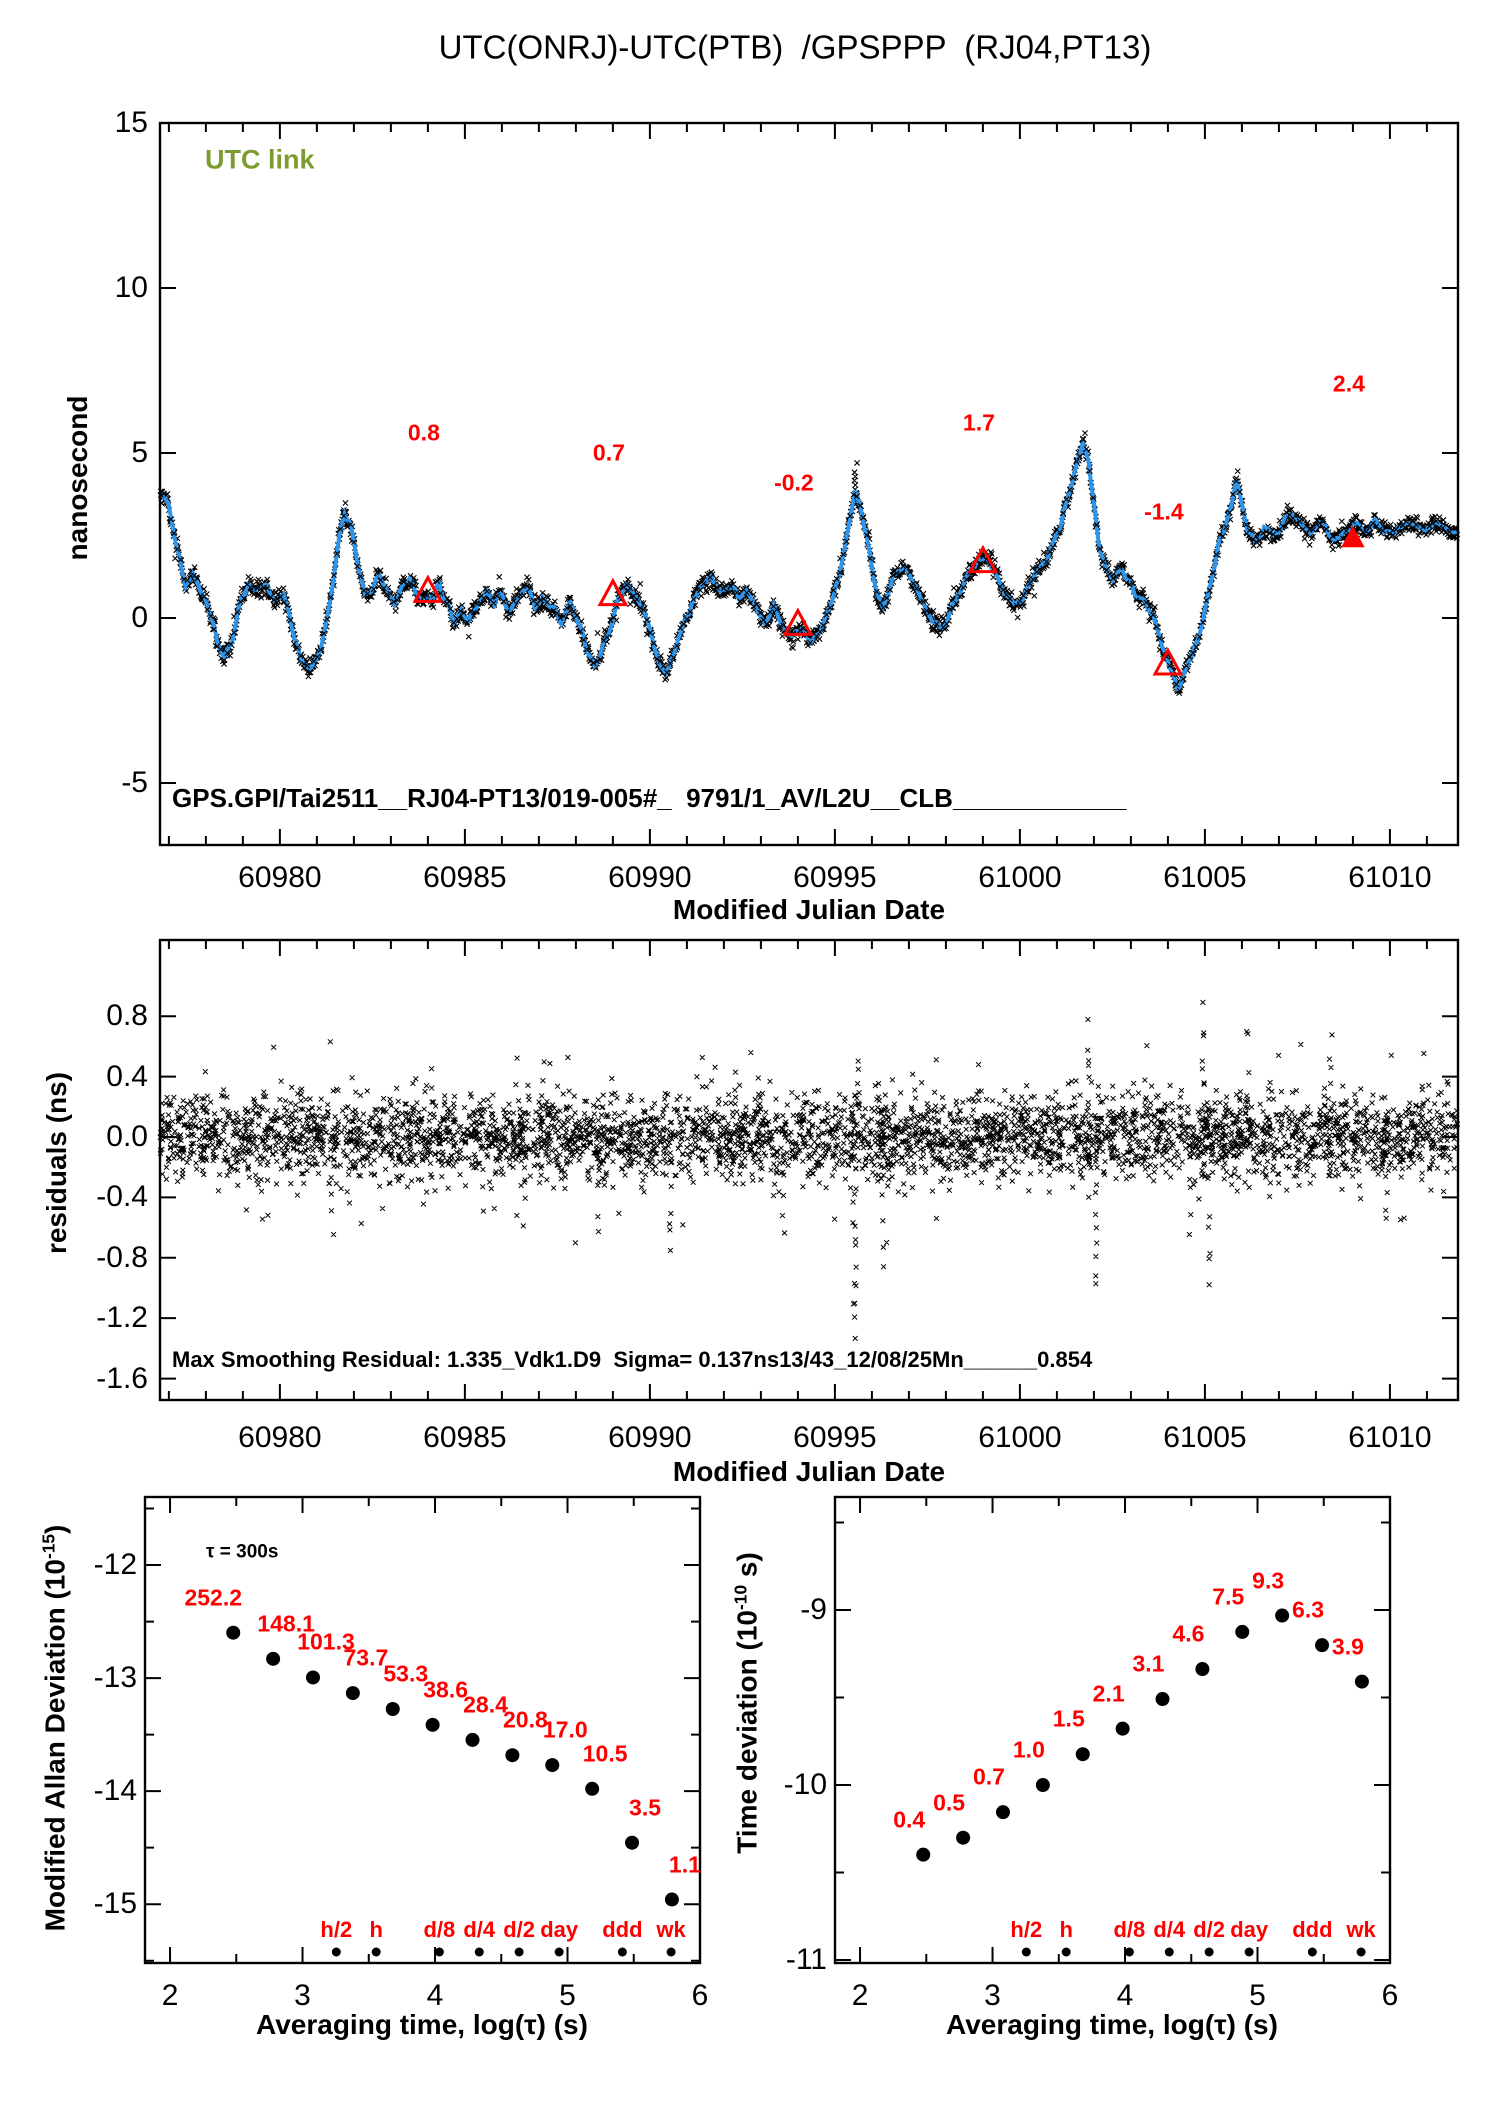 This screenshot has width=1488, height=2105. What do you see at coordinates (1169, 1929) in the screenshot?
I see `tdev-time-mark-label: d/4` at bounding box center [1169, 1929].